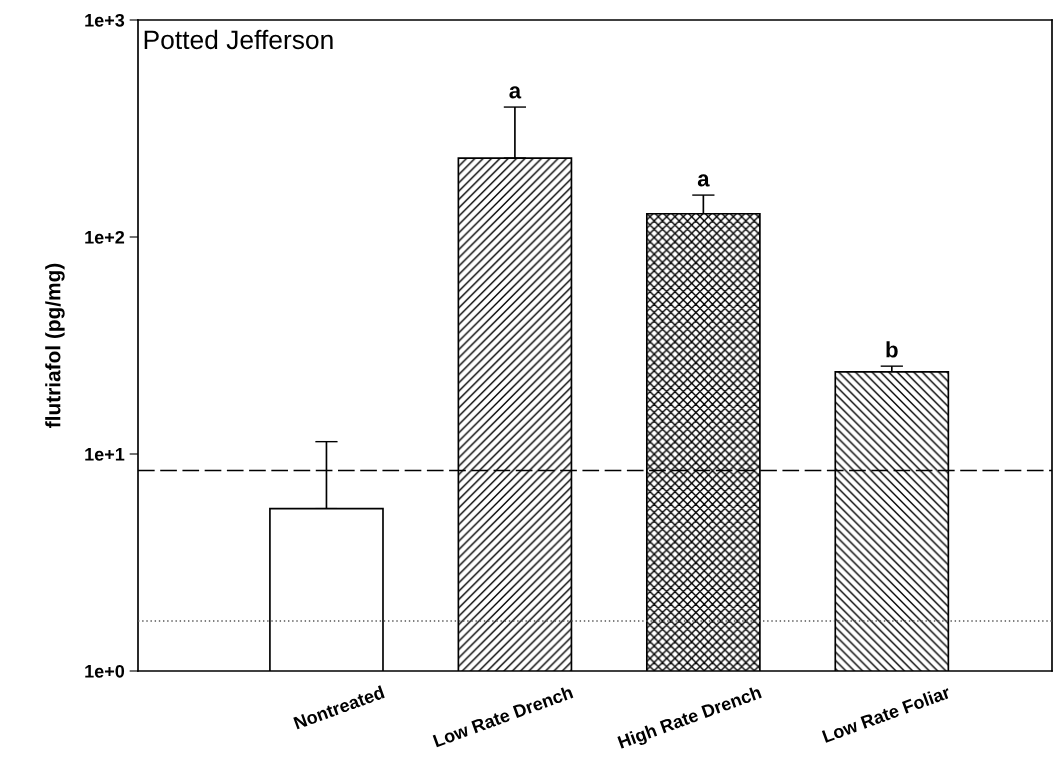 The width and height of the screenshot is (1055, 782). Describe the element at coordinates (55, 345) in the screenshot. I see `y-axis-title: flutriafol (pg/mg)` at that location.